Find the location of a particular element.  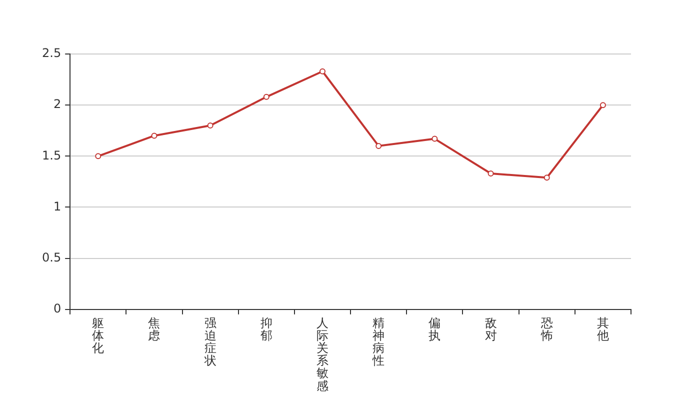

x-tick-label: 强迫症状 is located at coordinates (209, 342).